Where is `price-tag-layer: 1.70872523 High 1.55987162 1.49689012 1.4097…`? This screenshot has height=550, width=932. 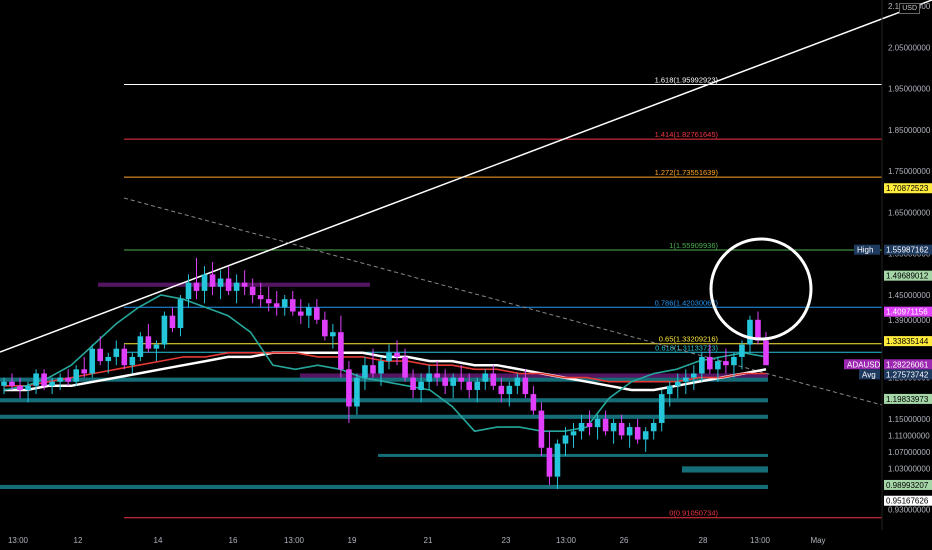
price-tag-layer: 1.70872523 High 1.55987162 1.49689012 1.4097… is located at coordinates (888, 344).